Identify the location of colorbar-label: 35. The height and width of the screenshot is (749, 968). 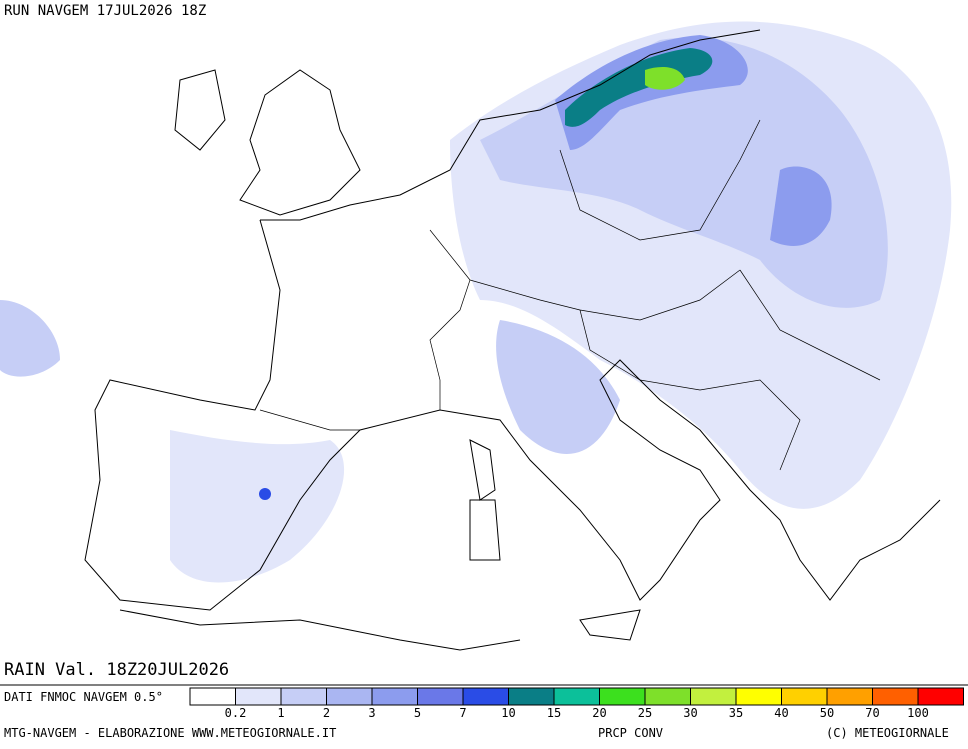
(736, 713).